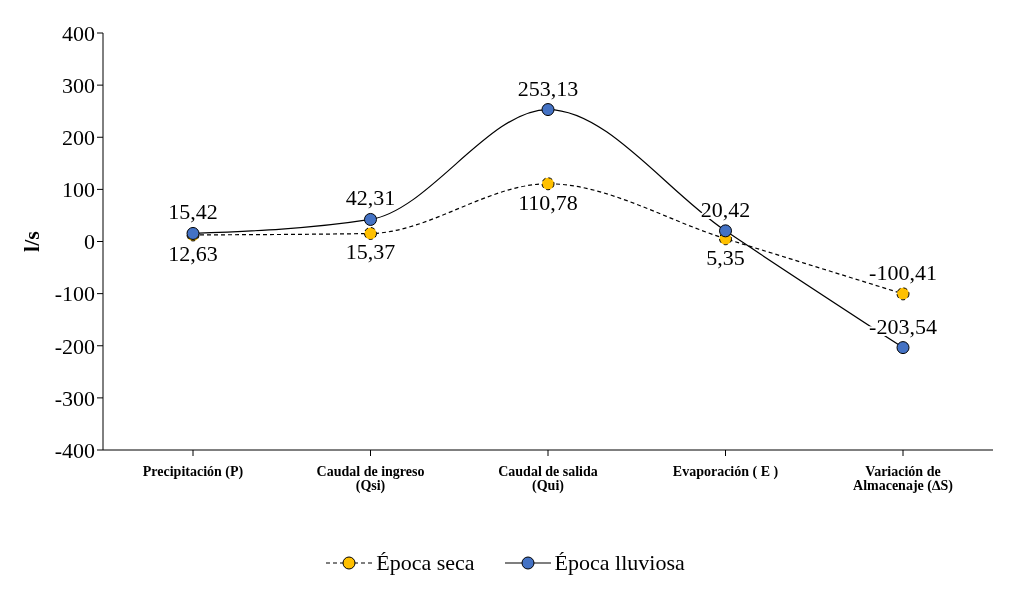  I want to click on y-tick-label: 400, so click(78, 33).